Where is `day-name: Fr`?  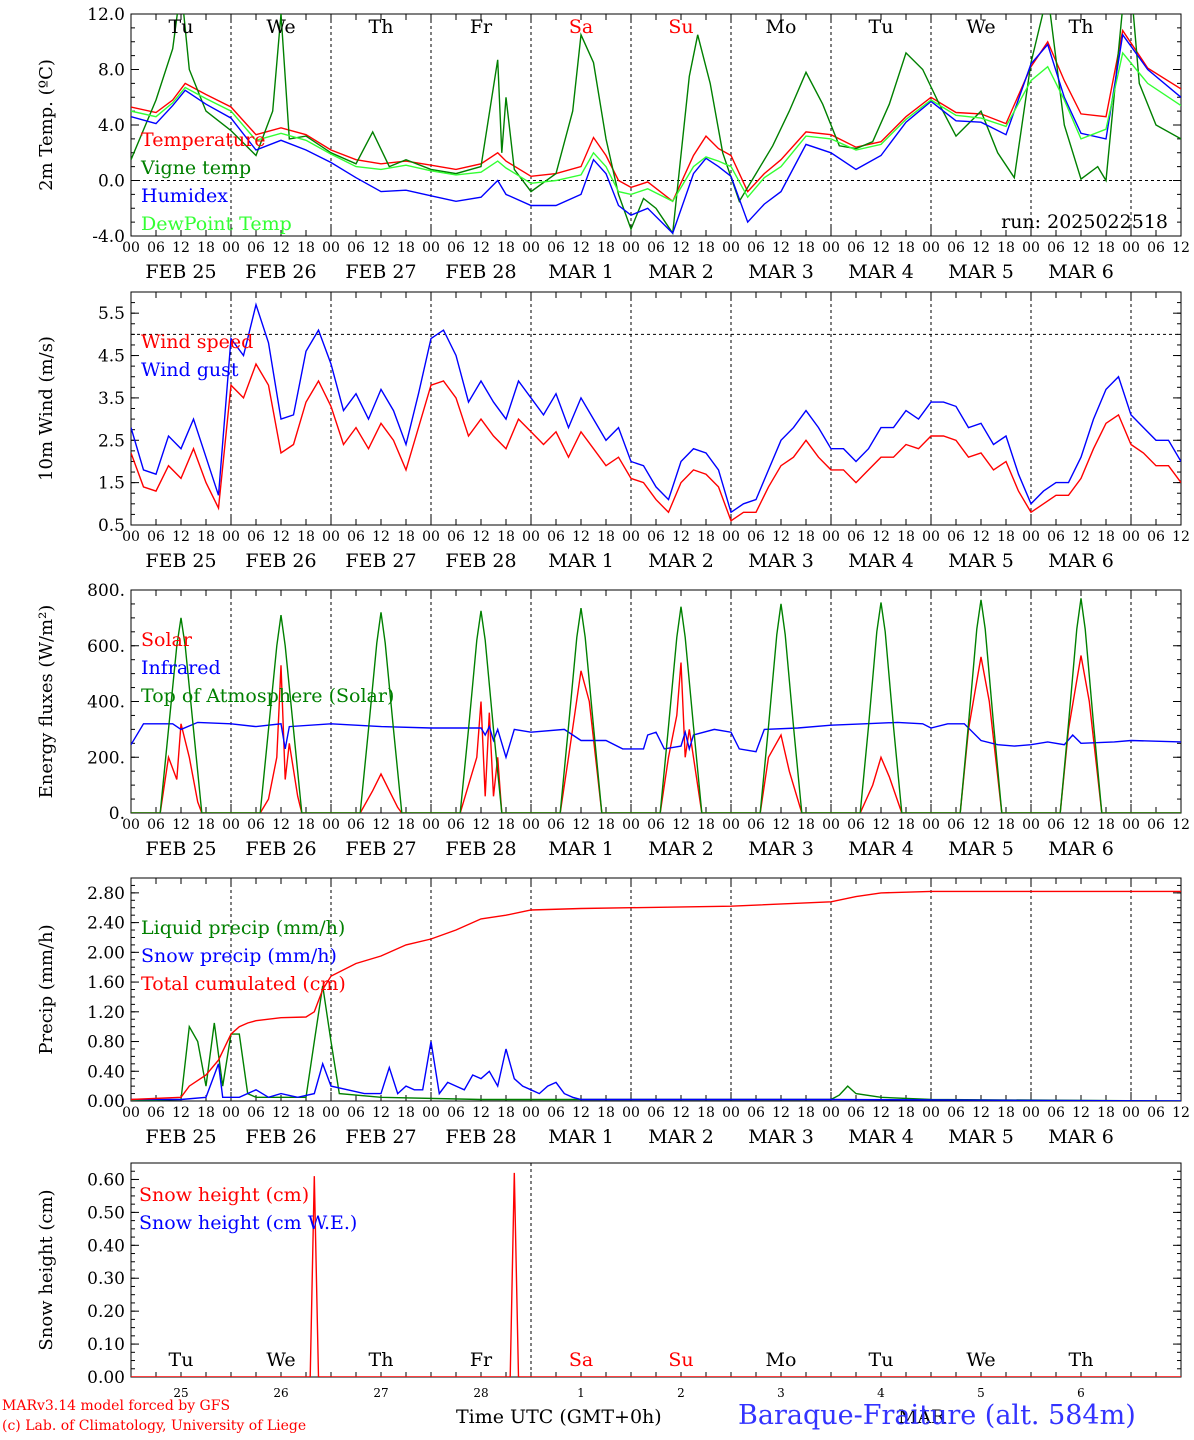 day-name: Fr is located at coordinates (481, 27).